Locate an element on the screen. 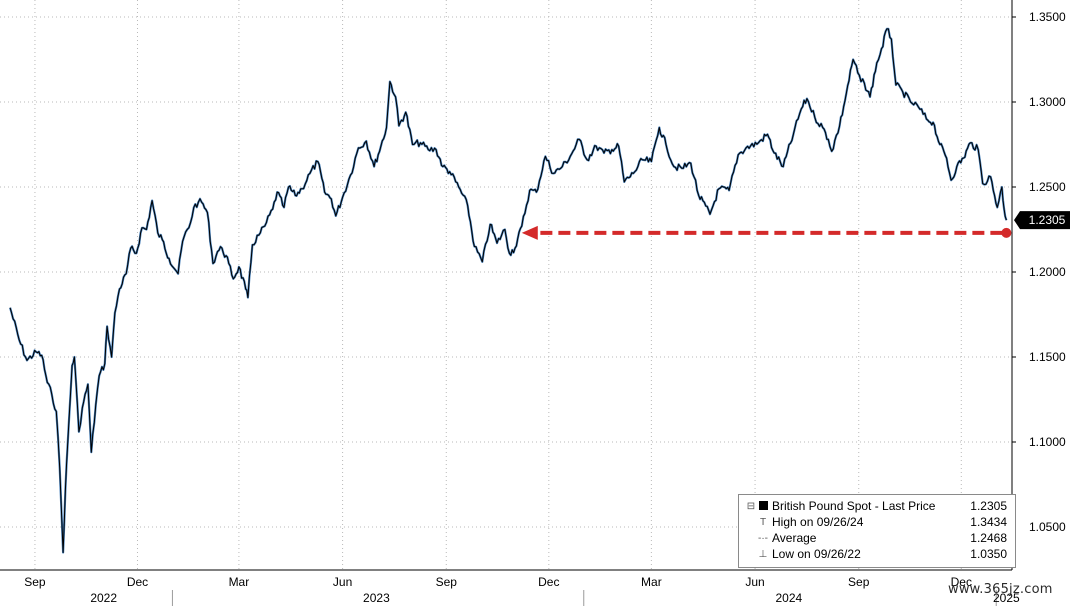 The width and height of the screenshot is (1070, 611). year-label: 2022 is located at coordinates (103, 598).